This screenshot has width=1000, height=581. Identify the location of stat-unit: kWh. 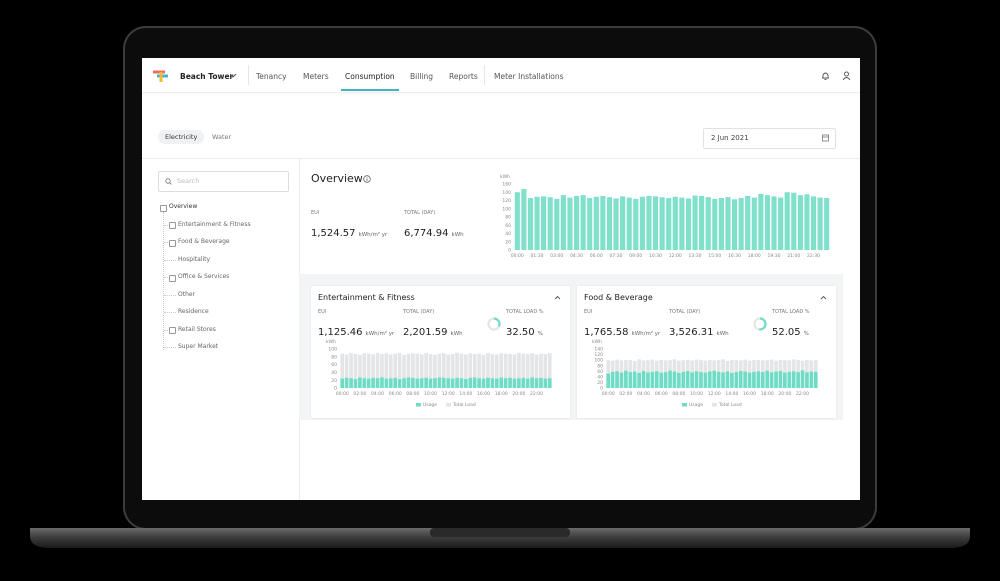
(457, 235).